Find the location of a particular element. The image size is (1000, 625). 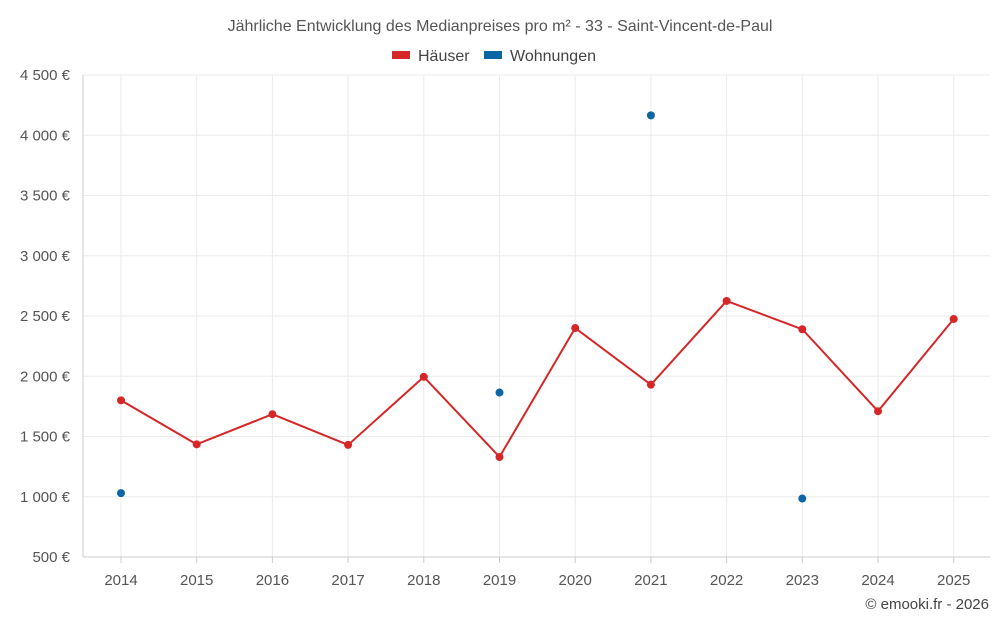

x-tick-label: 2015 is located at coordinates (196, 580).